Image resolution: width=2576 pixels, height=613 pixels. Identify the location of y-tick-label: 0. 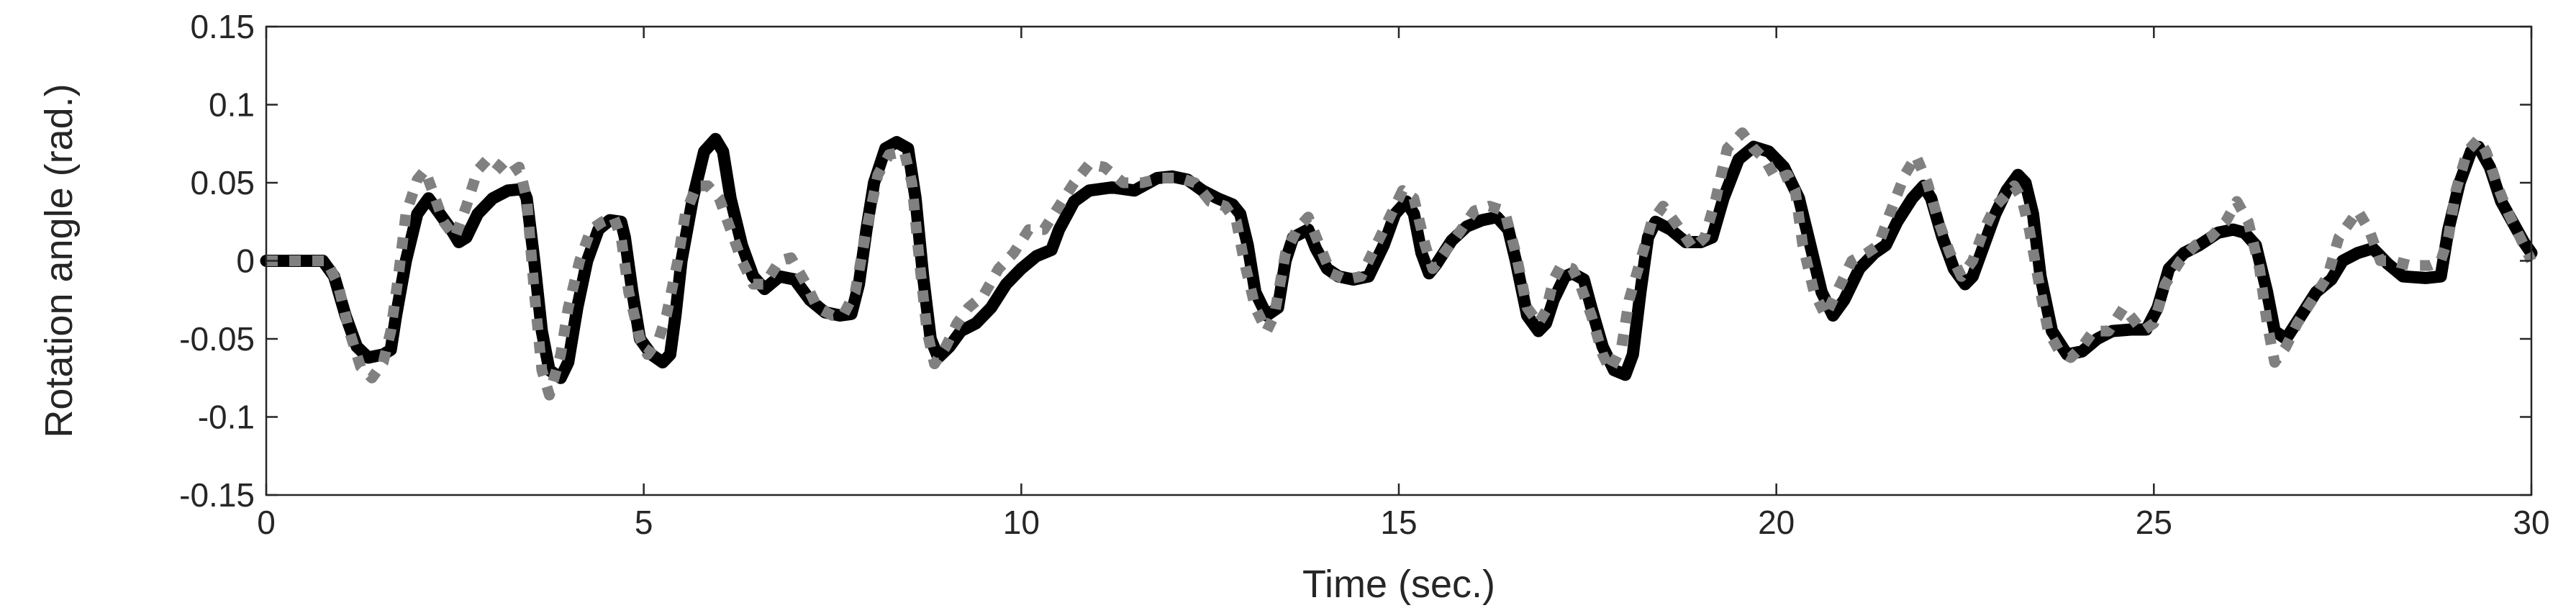
(245, 261).